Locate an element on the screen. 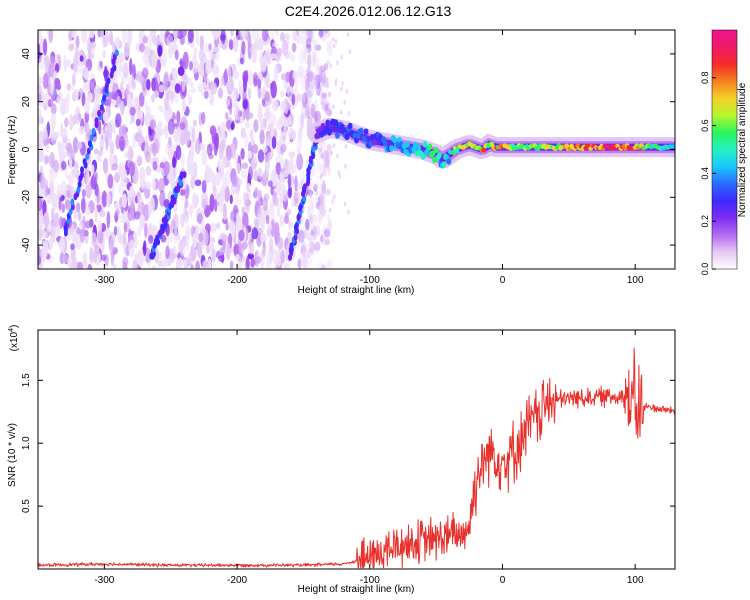 The height and width of the screenshot is (600, 750). spectrogram-signal-layer is located at coordinates (490, 143).